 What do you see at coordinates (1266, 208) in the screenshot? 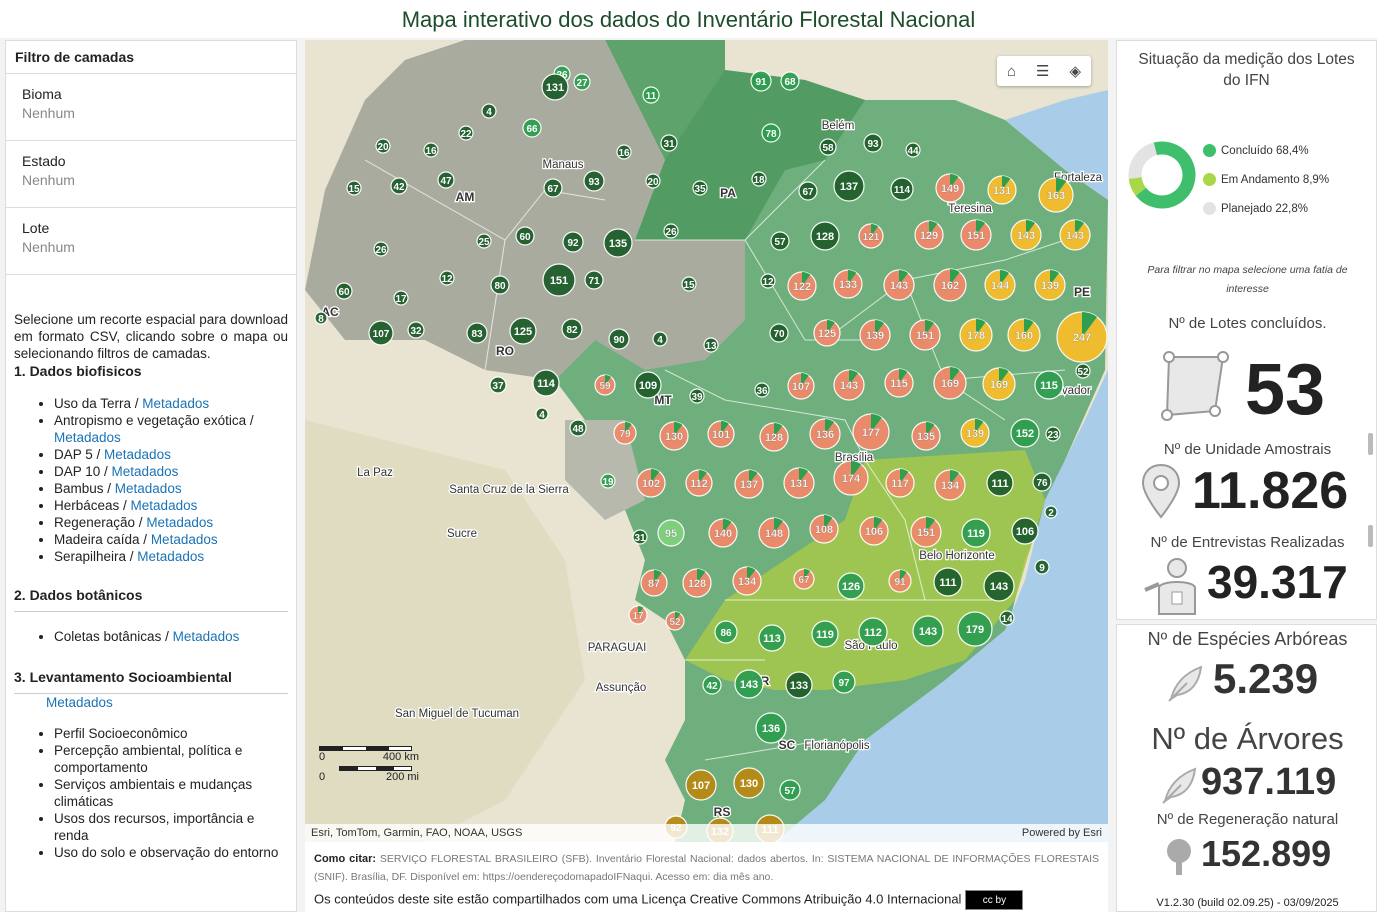
I see `legend-planejado: Planejado 22,8%` at bounding box center [1266, 208].